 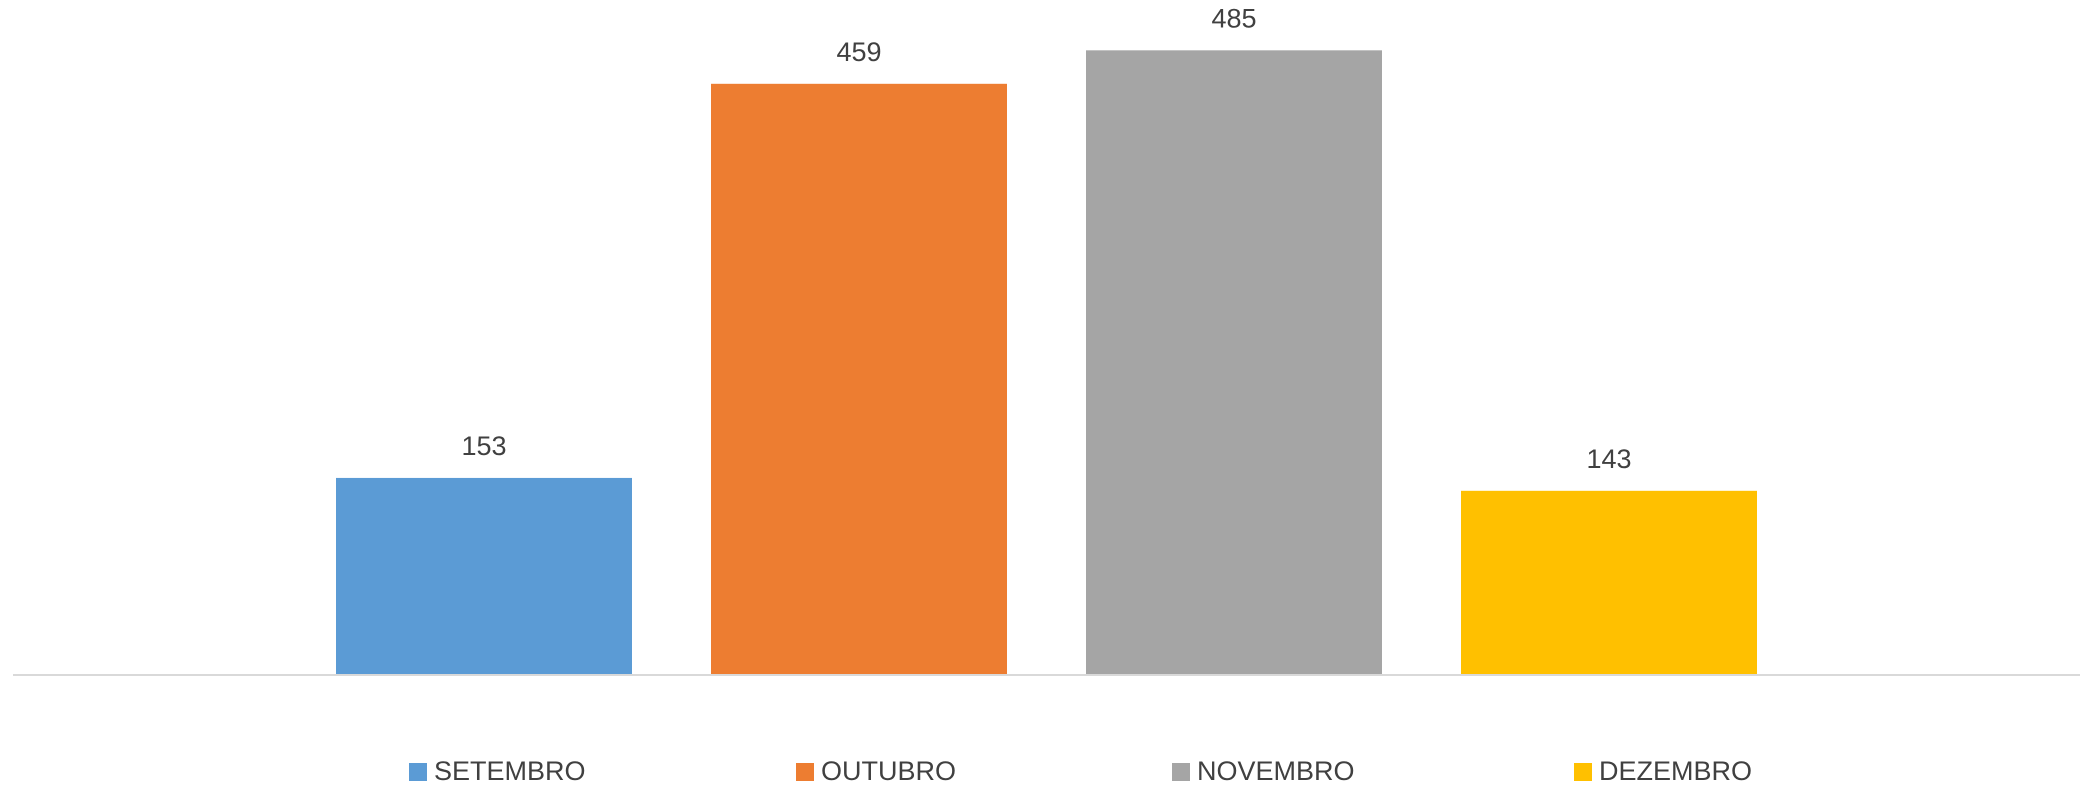 What do you see at coordinates (1276, 771) in the screenshot?
I see `legend-label: NOVEMBRO` at bounding box center [1276, 771].